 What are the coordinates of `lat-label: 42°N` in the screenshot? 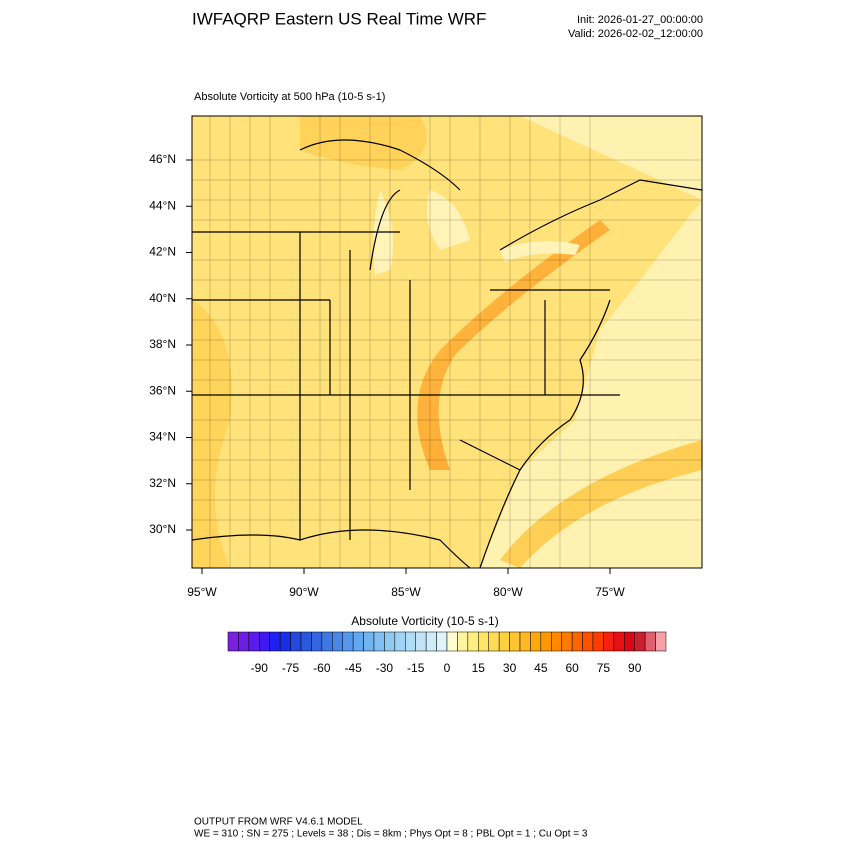 It's located at (162, 252).